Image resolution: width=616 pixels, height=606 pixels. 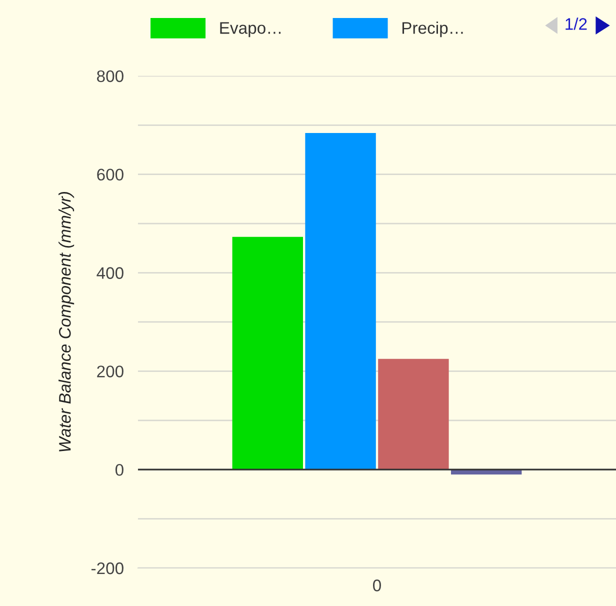 I want to click on text: 1/2, so click(x=576, y=24).